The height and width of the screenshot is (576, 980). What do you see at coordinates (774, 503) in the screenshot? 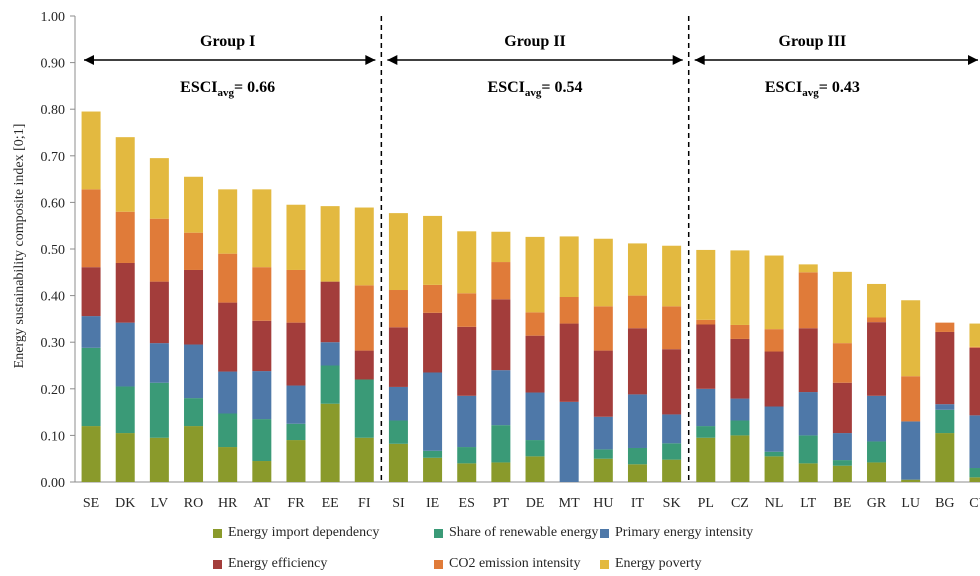
I see `x-tick-label: NL` at bounding box center [774, 503].